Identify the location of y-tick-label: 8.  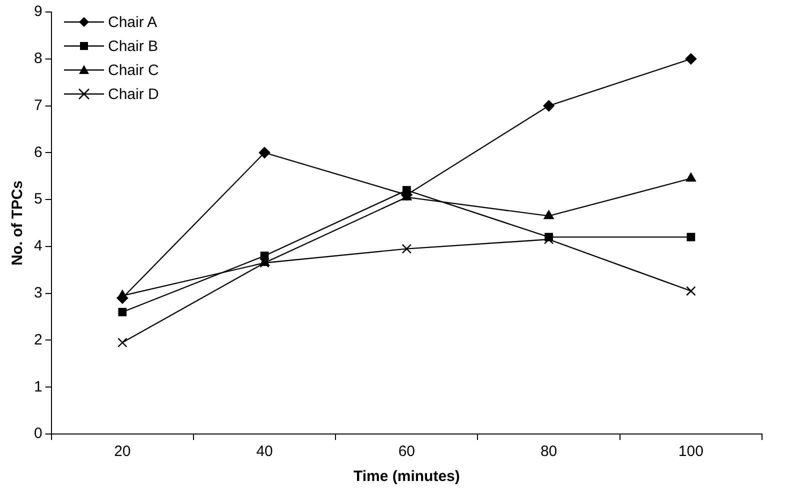
(38, 59).